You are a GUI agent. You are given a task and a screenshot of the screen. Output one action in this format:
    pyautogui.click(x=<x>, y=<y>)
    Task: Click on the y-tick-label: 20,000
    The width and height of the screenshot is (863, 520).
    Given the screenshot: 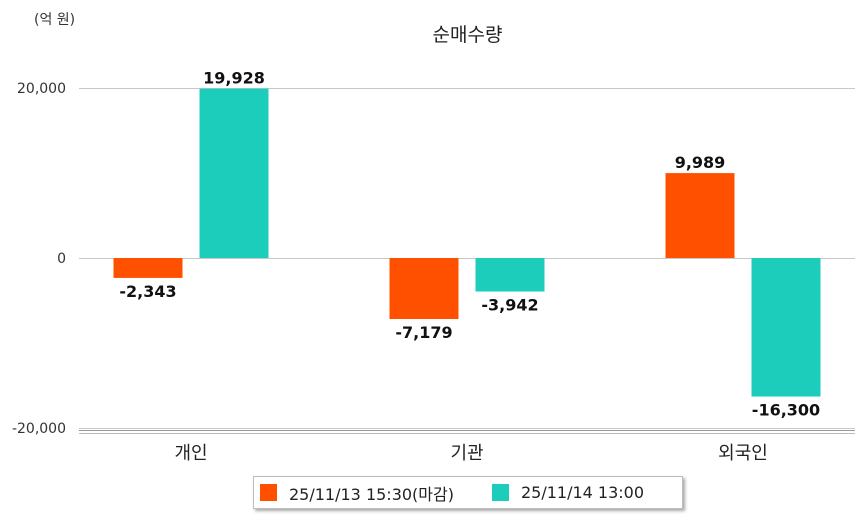 What is the action you would take?
    pyautogui.click(x=41, y=89)
    